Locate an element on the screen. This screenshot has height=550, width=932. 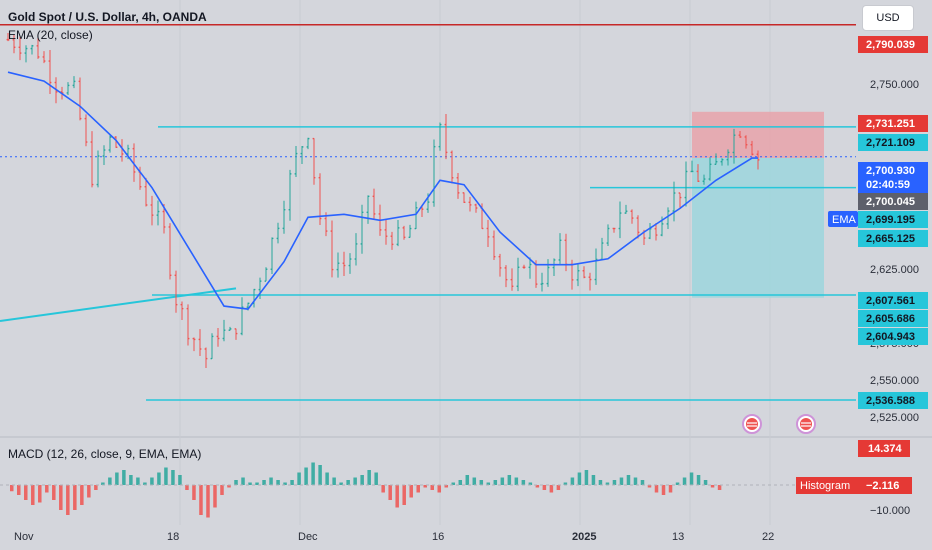
time-axis-tick: Dec is located at coordinates (308, 537).